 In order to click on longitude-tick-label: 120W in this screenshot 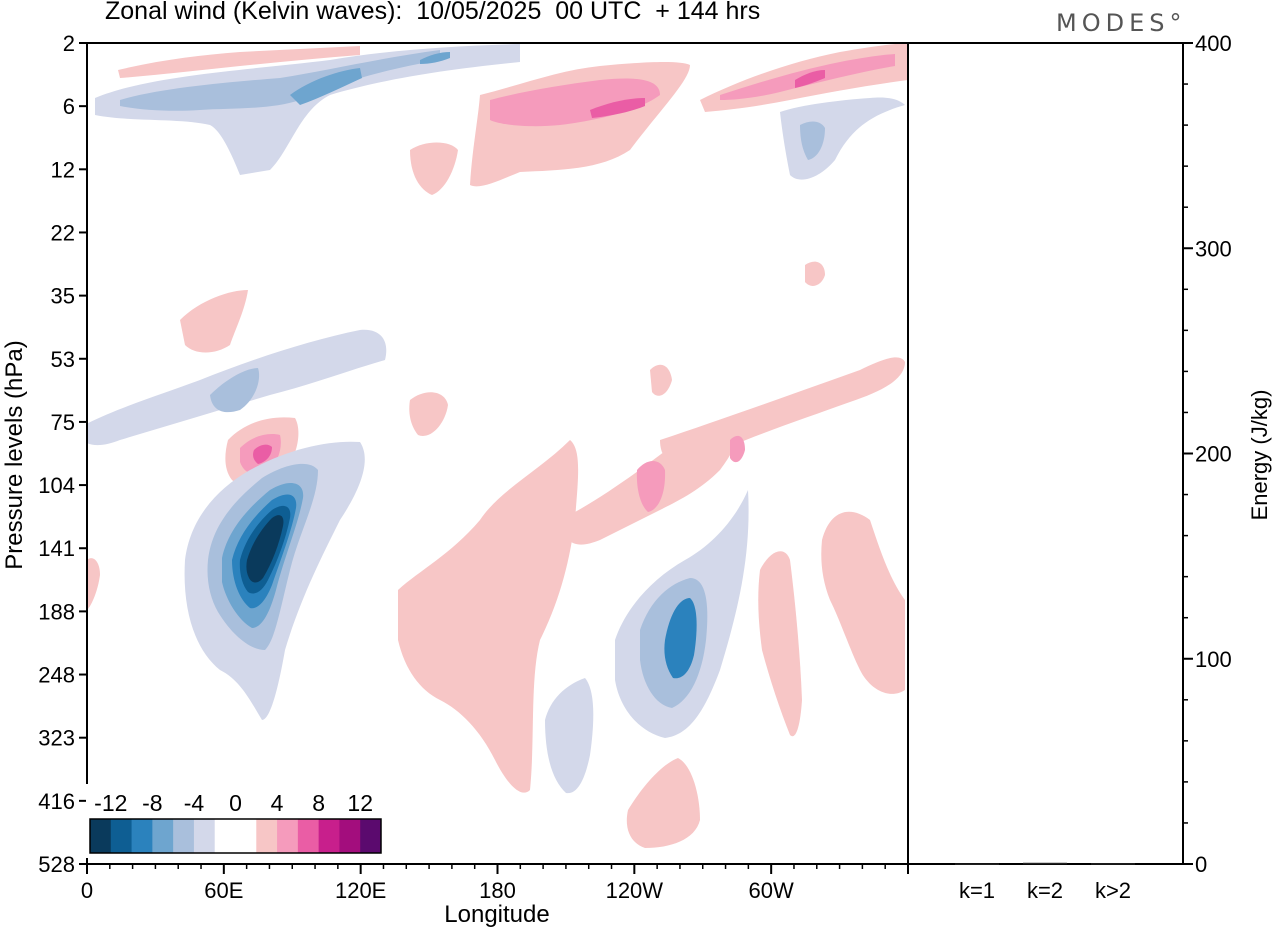, I will do `click(635, 890)`.